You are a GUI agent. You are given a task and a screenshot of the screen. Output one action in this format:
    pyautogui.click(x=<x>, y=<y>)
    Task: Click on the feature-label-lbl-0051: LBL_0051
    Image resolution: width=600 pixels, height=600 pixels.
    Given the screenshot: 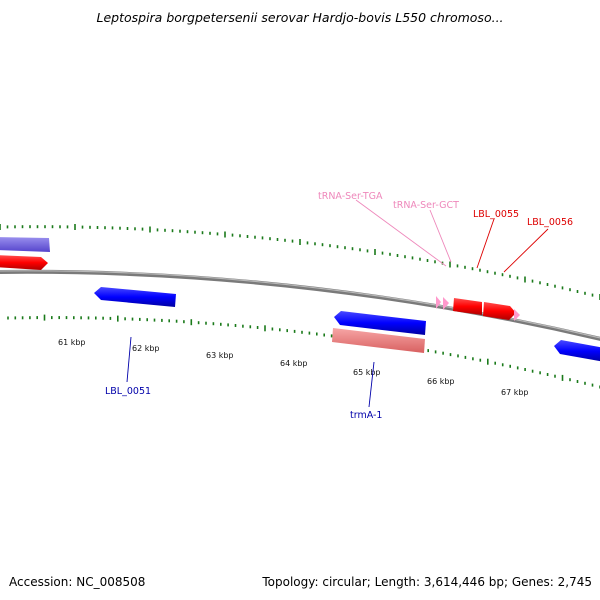 What is the action you would take?
    pyautogui.click(x=128, y=391)
    